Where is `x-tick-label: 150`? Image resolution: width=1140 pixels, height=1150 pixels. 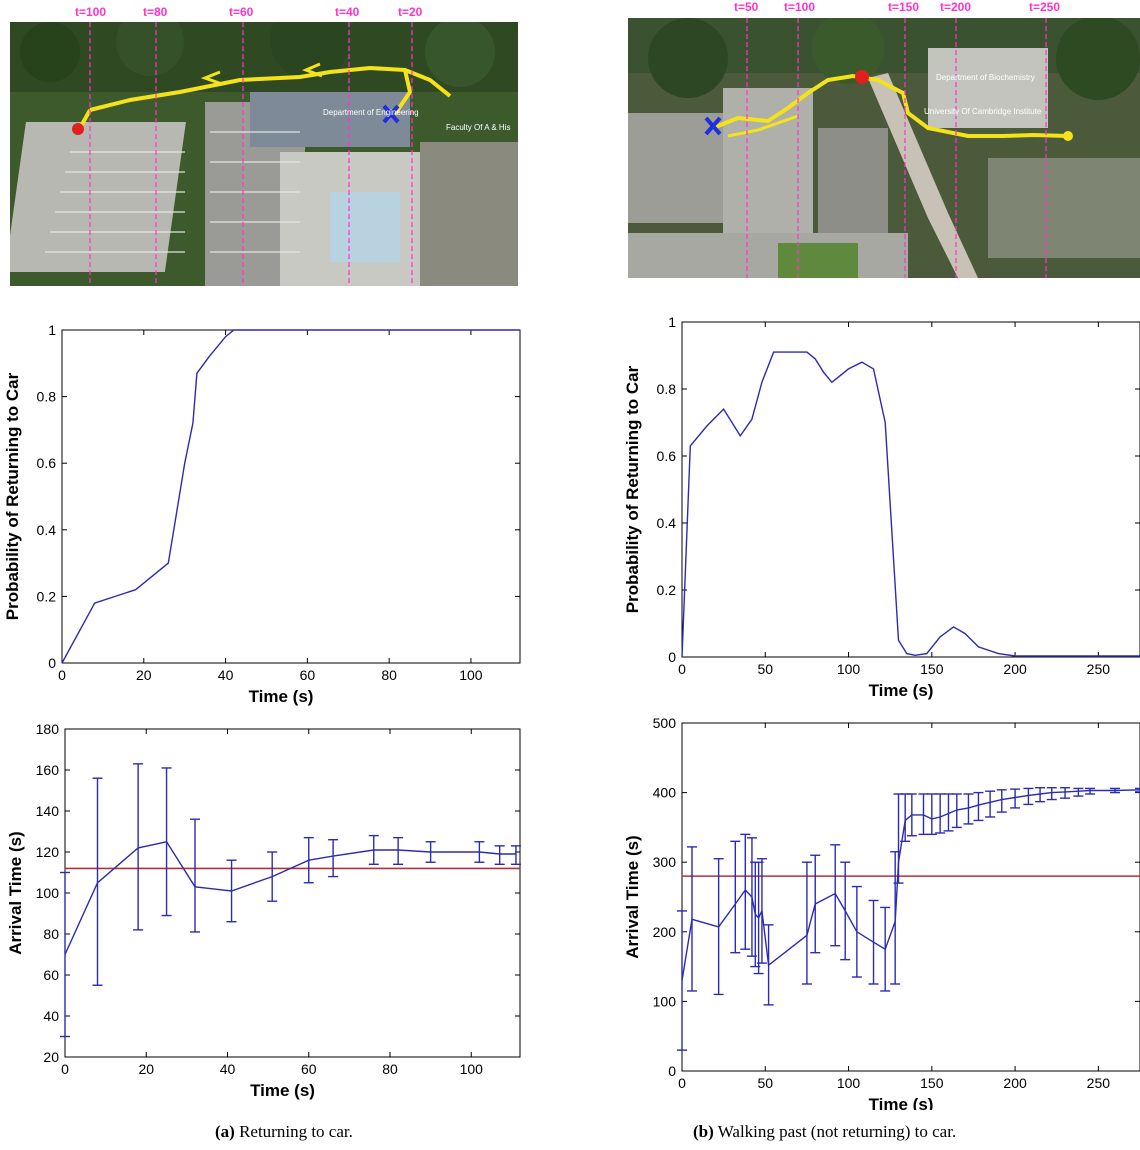
x-tick-label: 150 is located at coordinates (932, 1083).